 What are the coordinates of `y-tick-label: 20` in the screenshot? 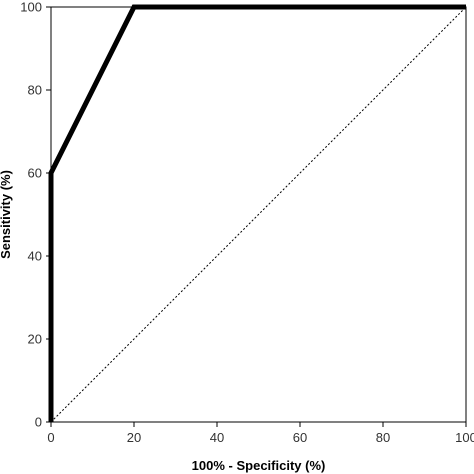 It's located at (35, 339).